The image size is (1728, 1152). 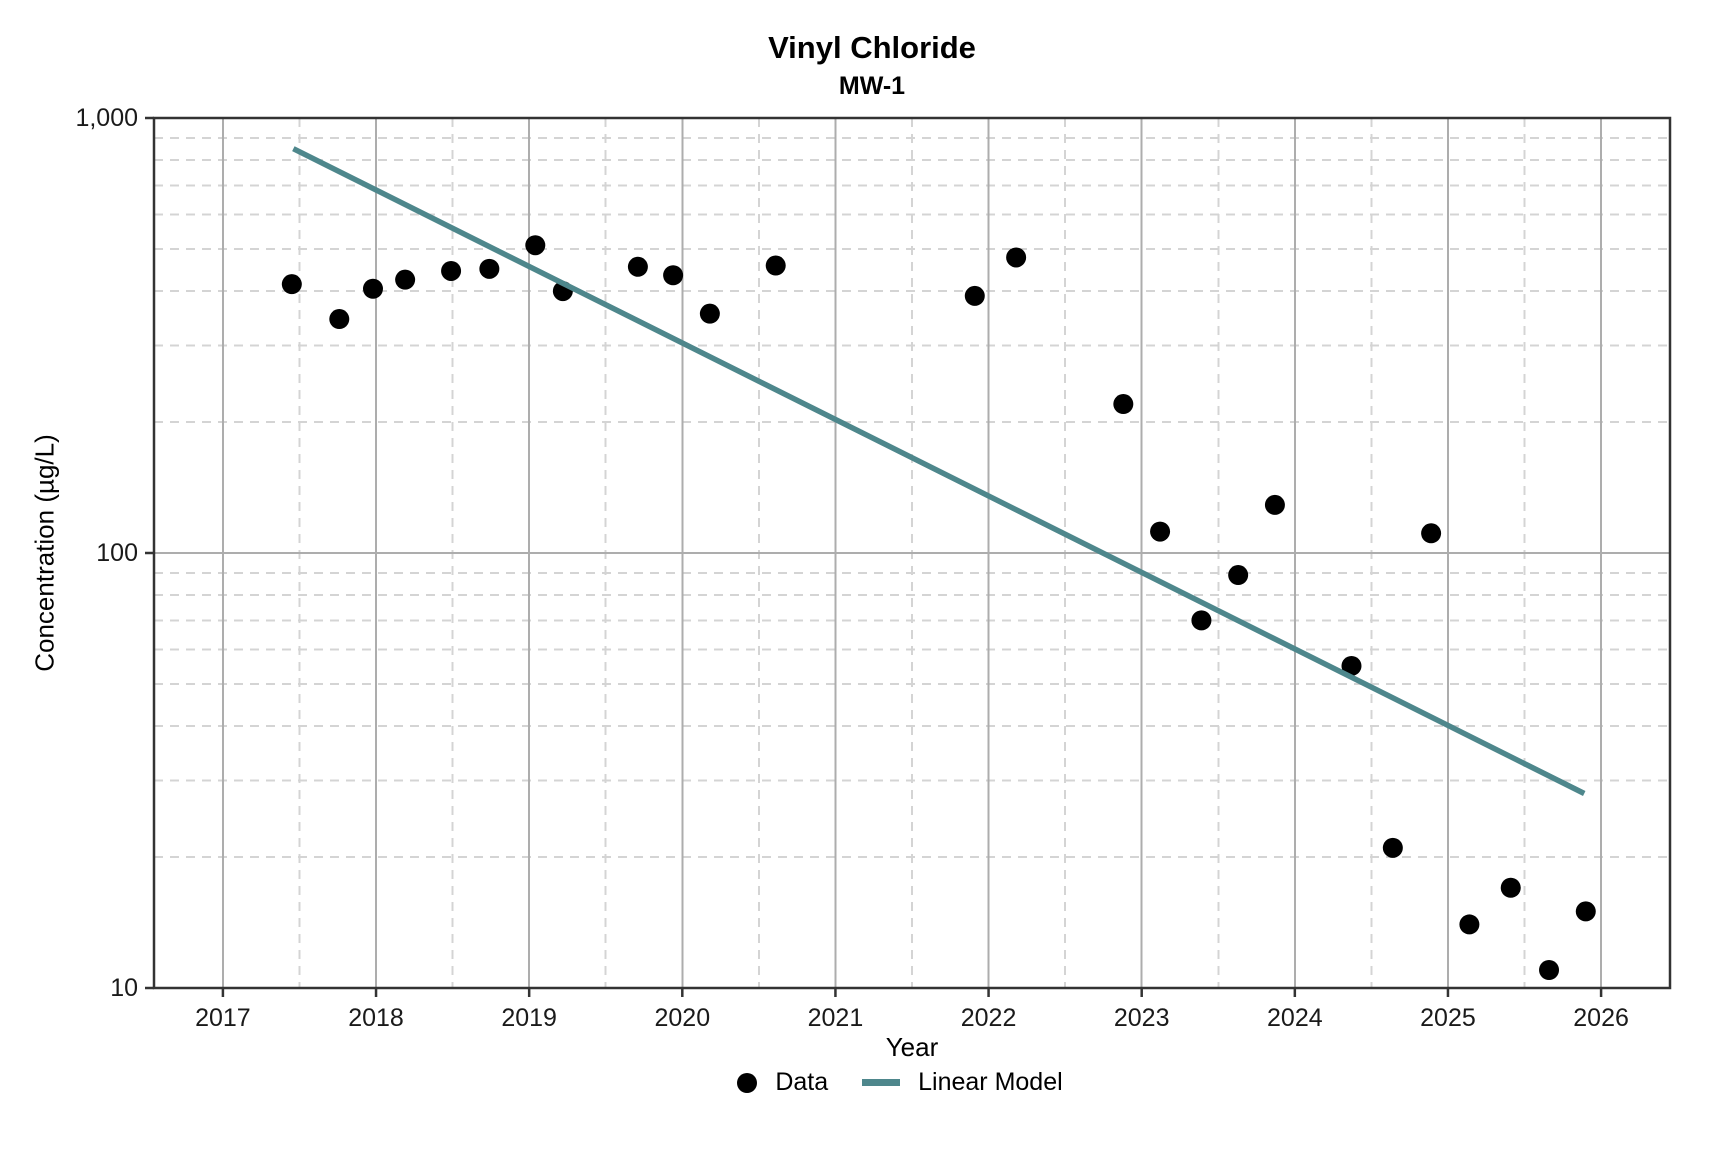 I want to click on chart-subtitle: MW-1, so click(x=872, y=86).